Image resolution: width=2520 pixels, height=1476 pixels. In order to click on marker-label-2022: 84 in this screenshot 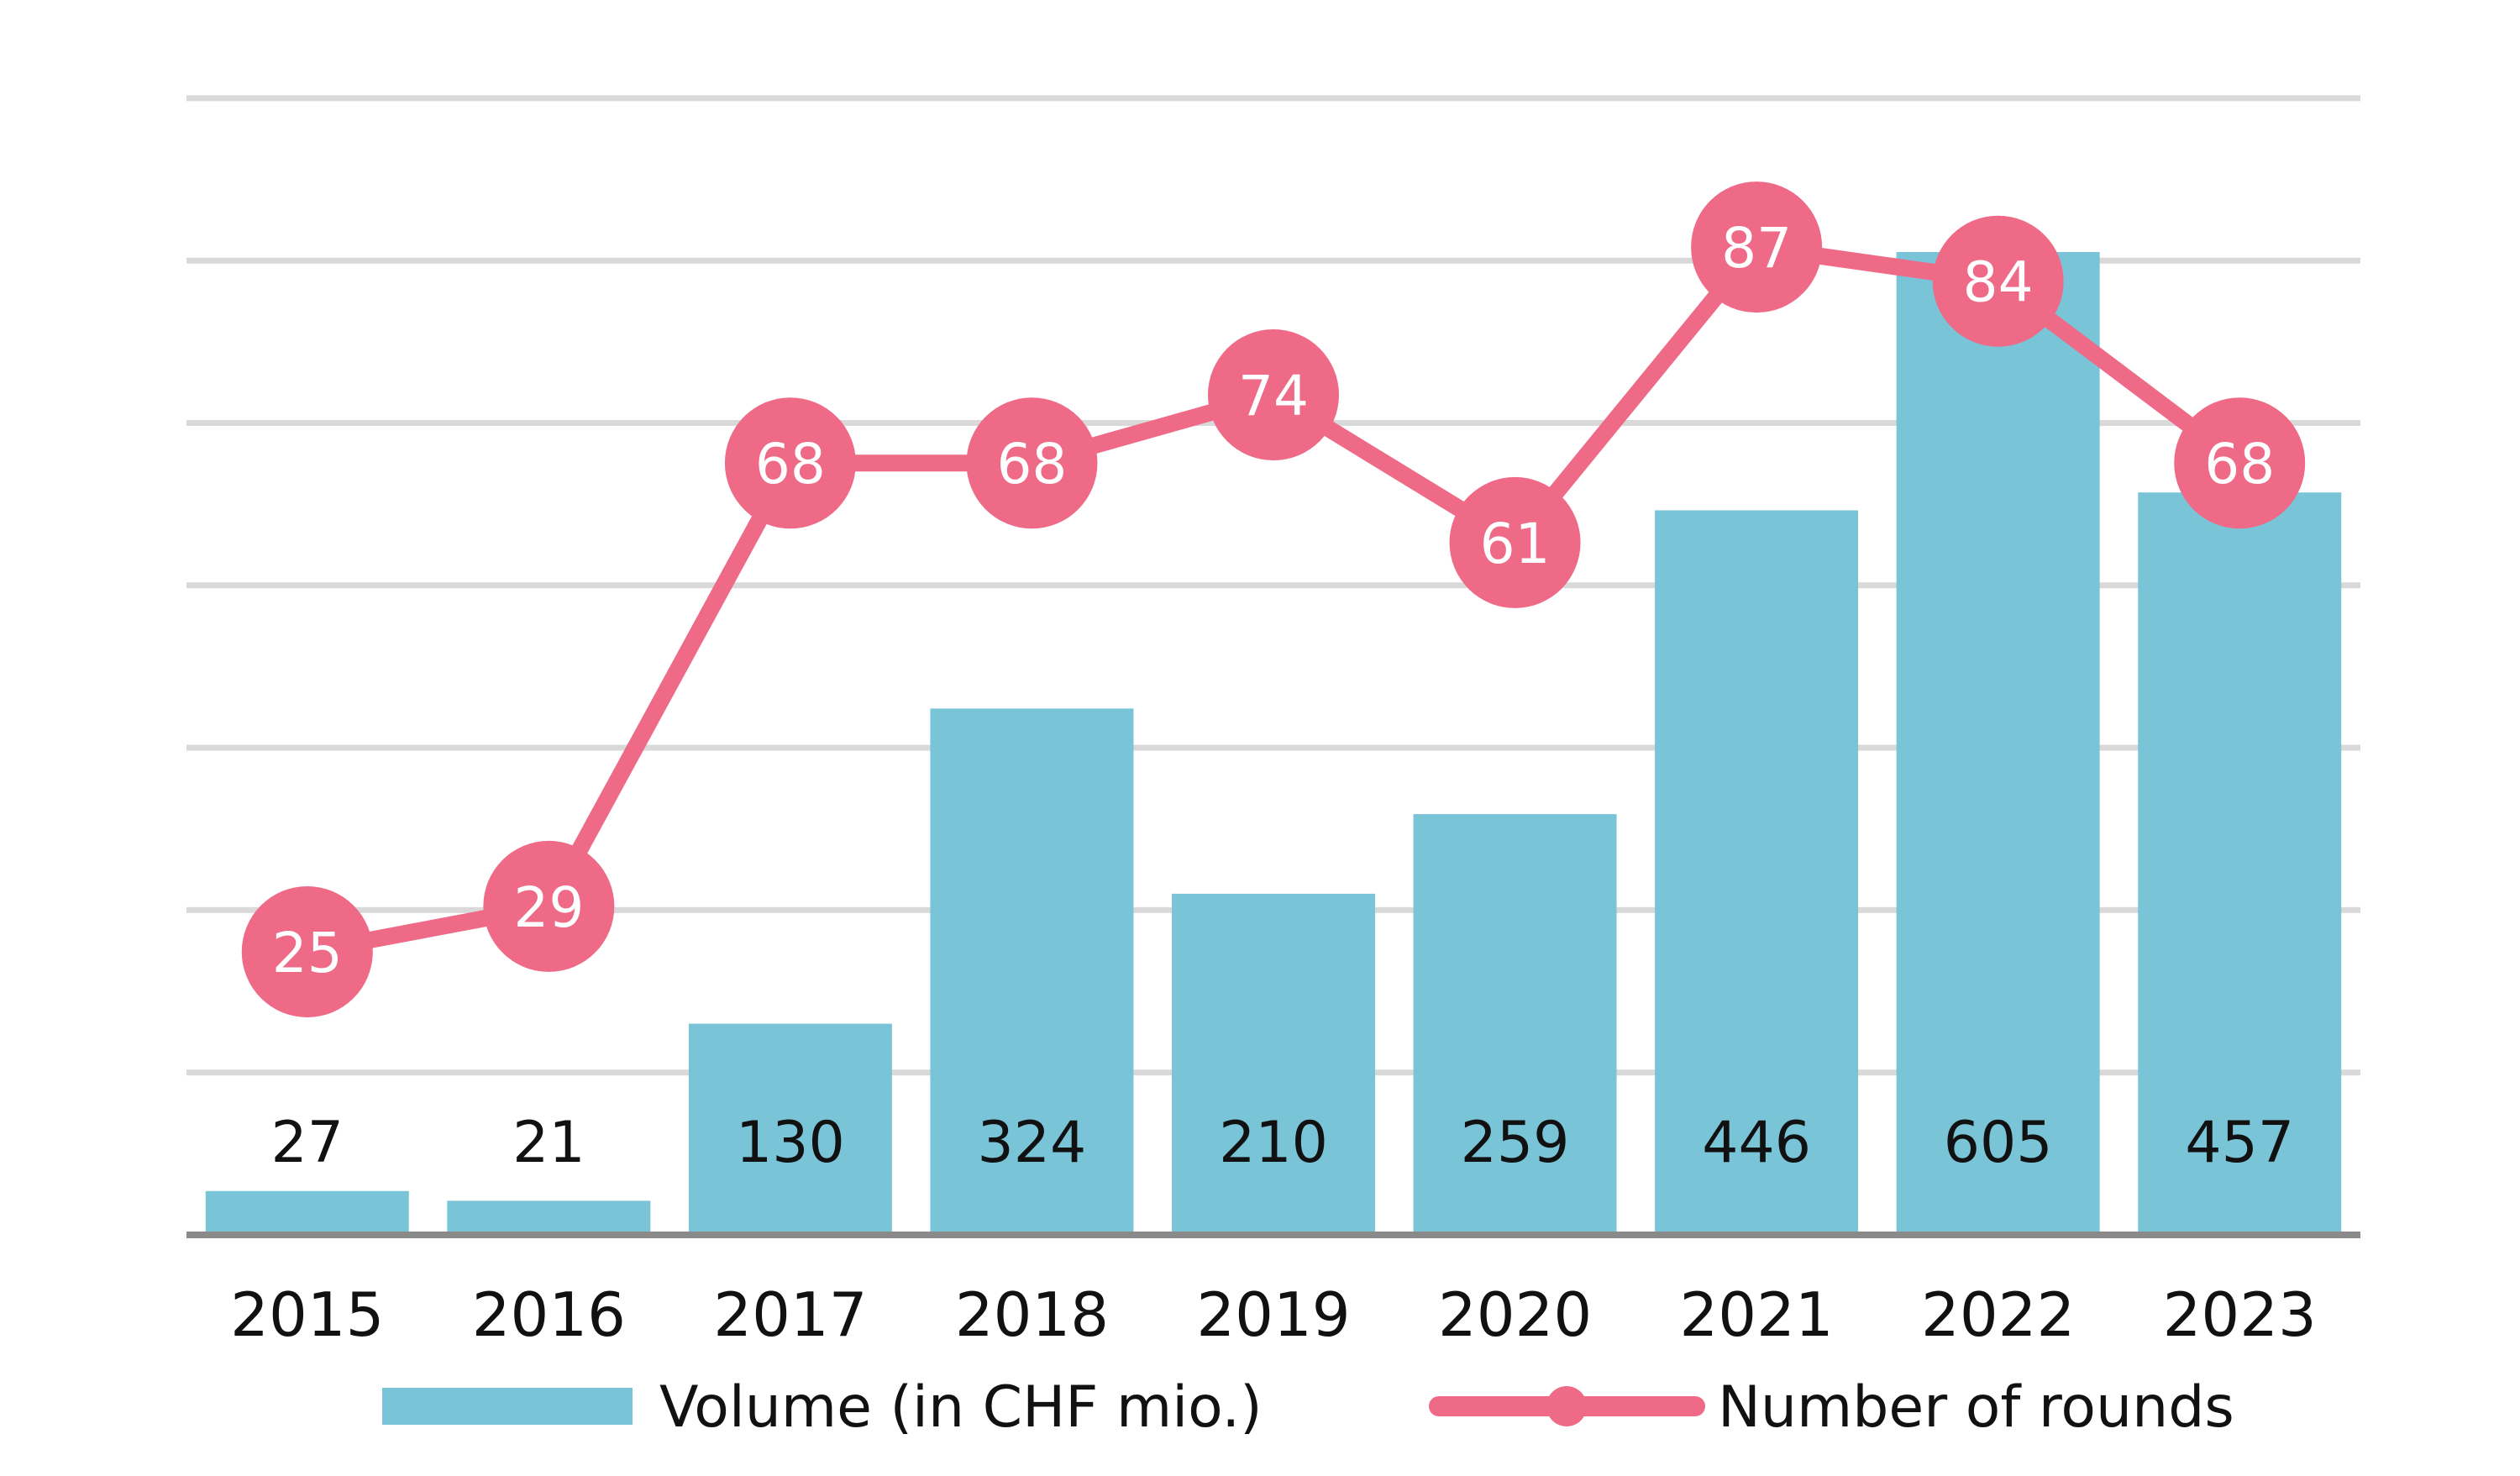, I will do `click(1998, 282)`.